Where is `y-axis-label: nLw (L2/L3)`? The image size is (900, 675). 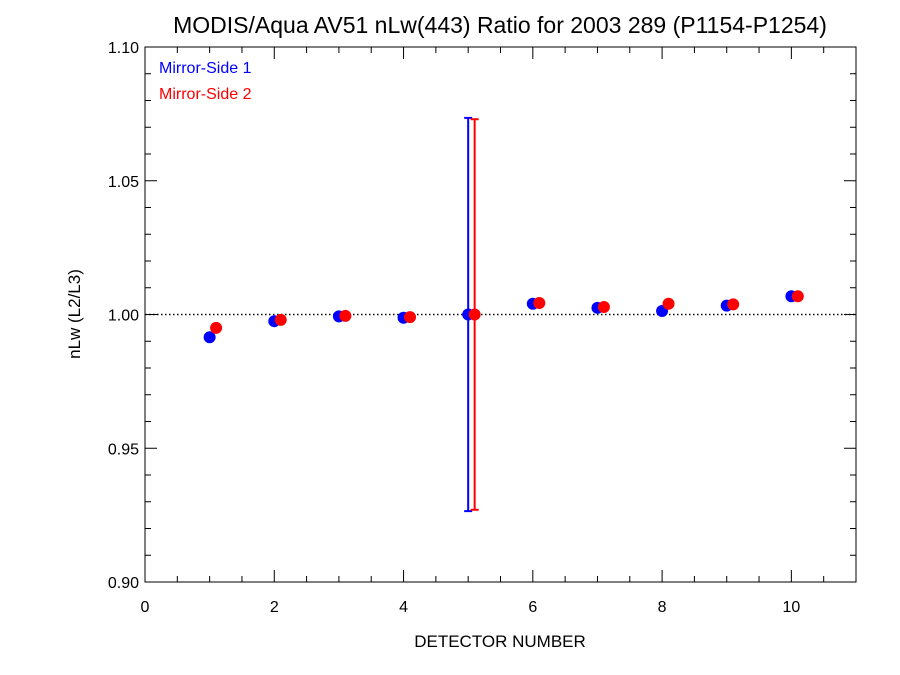 y-axis-label: nLw (L2/L3) is located at coordinates (74, 314).